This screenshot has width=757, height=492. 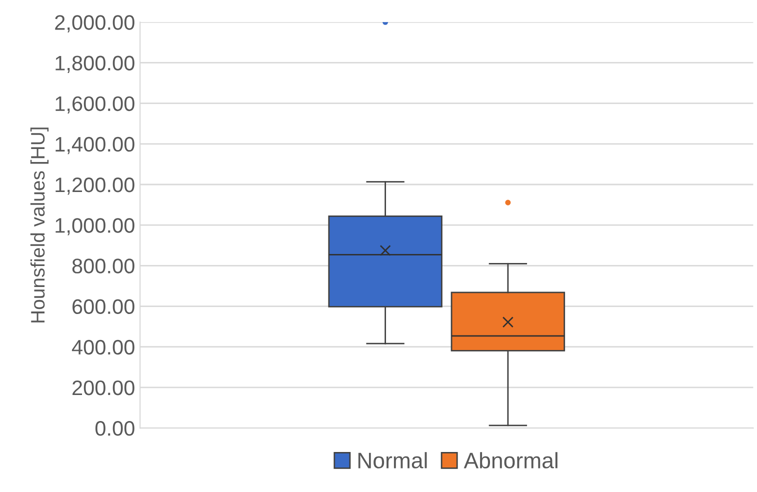 I want to click on y-tick-label: 1,000.00, so click(x=95, y=227).